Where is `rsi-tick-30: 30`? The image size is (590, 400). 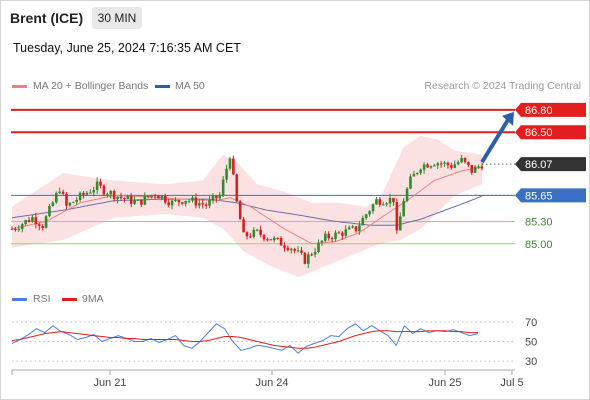 rsi-tick-30: 30 is located at coordinates (531, 362).